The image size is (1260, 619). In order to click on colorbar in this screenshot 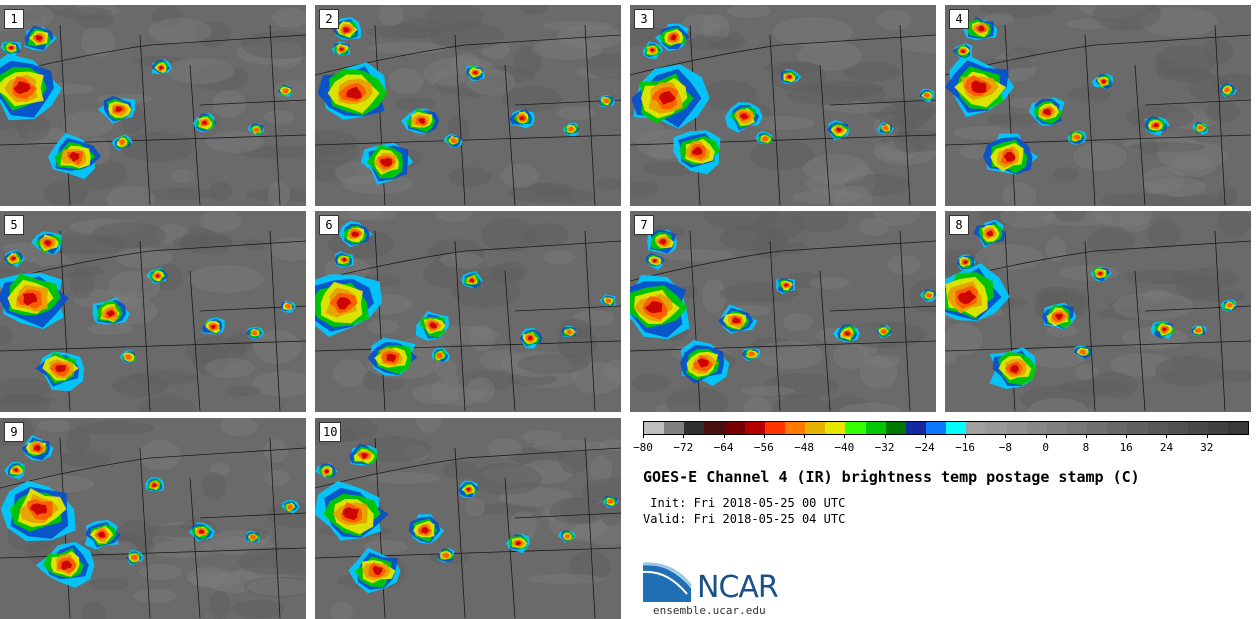, I will do `click(946, 428)`.